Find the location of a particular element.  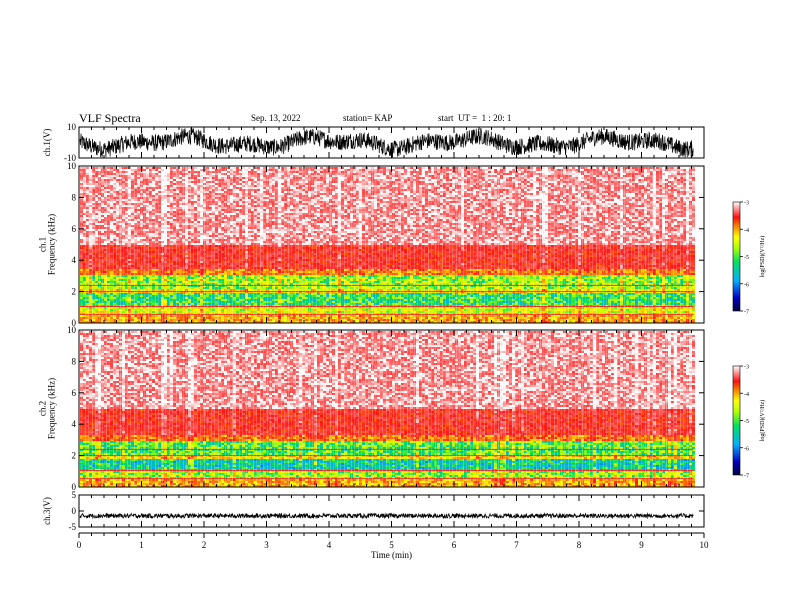

ch1-waveform-trace is located at coordinates (386, 143).